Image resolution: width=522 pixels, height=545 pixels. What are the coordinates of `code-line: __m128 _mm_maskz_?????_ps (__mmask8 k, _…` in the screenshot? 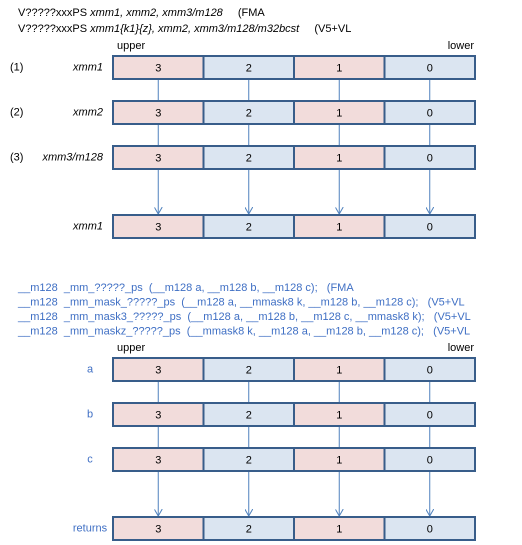 It's located at (243, 331).